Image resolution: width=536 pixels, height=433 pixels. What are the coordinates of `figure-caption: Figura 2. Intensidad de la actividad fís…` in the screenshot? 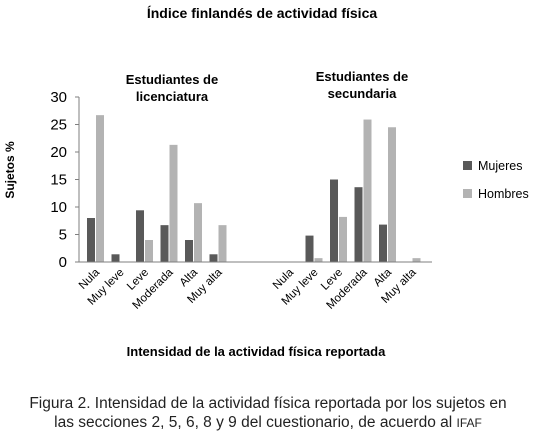 It's located at (268, 413).